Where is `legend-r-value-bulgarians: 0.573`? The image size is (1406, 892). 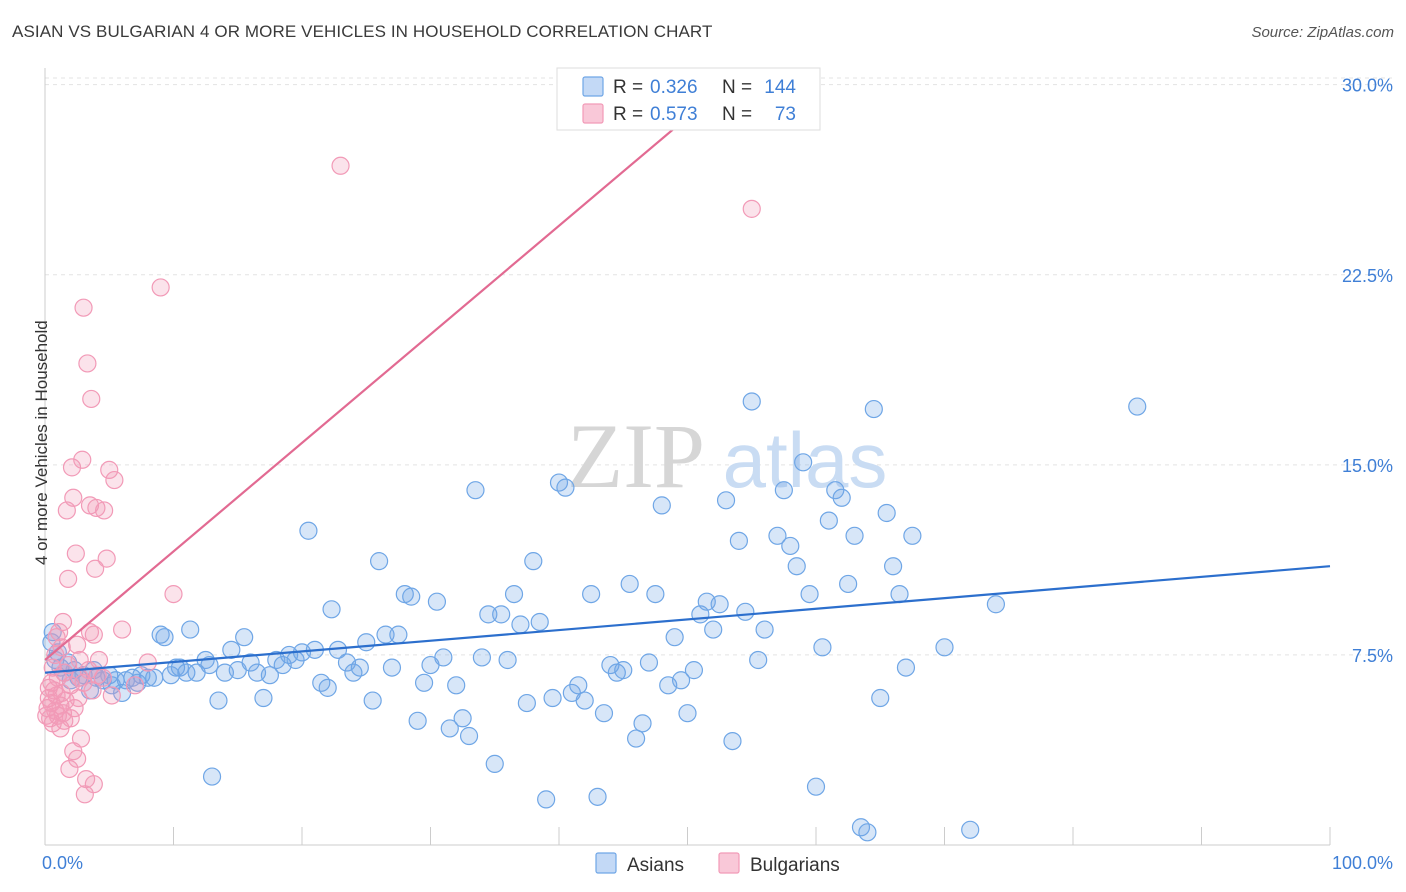 legend-r-value-bulgarians: 0.573 is located at coordinates (674, 114).